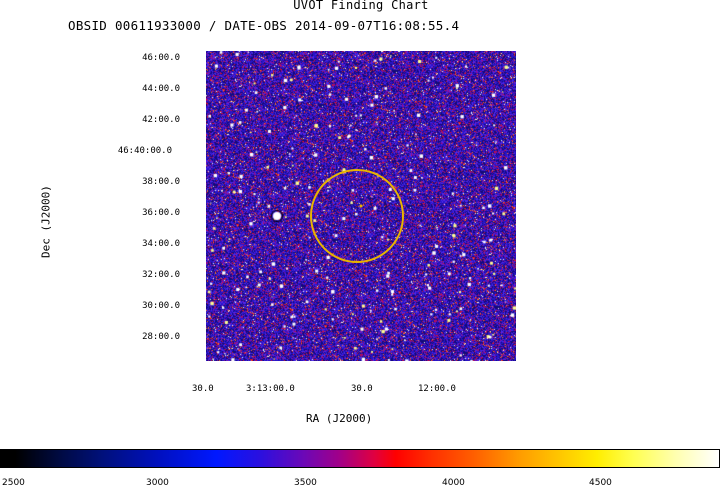  I want to click on y-tick-label: 46:40:00.0, so click(144, 151).